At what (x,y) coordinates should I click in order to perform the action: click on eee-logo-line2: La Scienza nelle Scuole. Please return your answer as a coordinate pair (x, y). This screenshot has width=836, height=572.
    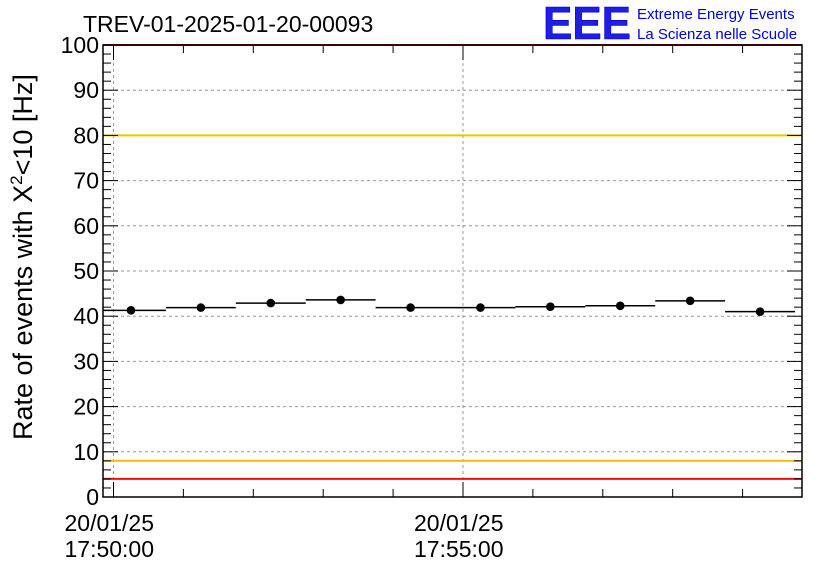
    Looking at the image, I should click on (717, 34).